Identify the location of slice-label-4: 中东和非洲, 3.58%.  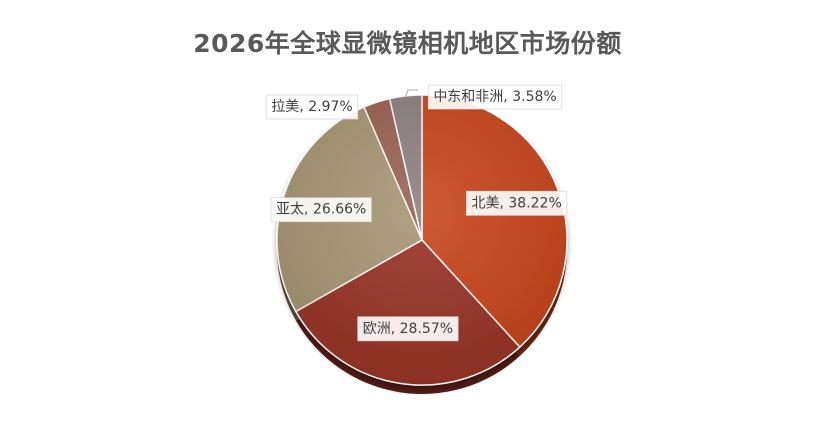
(495, 97).